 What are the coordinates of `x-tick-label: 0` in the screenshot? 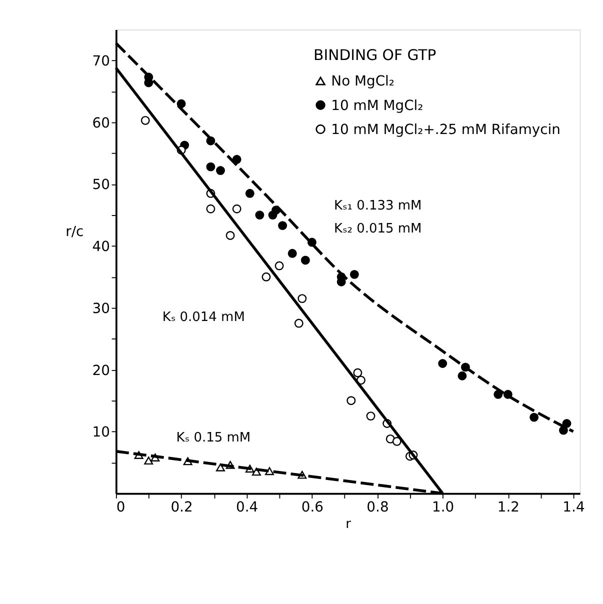 It's located at (121, 507).